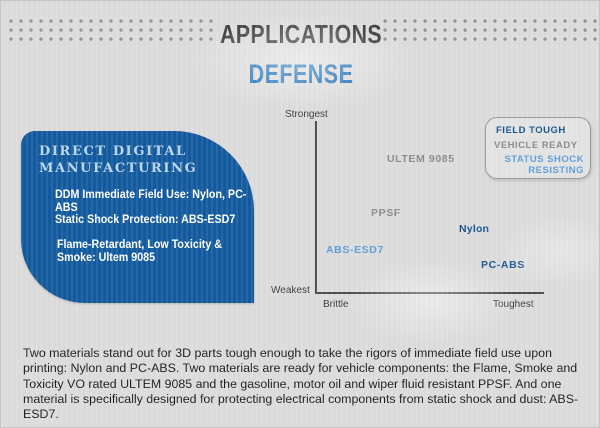 The height and width of the screenshot is (428, 600). What do you see at coordinates (544, 165) in the screenshot?
I see `legend-item-status-shock-resisting: STATUS SHOCK RESISTING` at bounding box center [544, 165].